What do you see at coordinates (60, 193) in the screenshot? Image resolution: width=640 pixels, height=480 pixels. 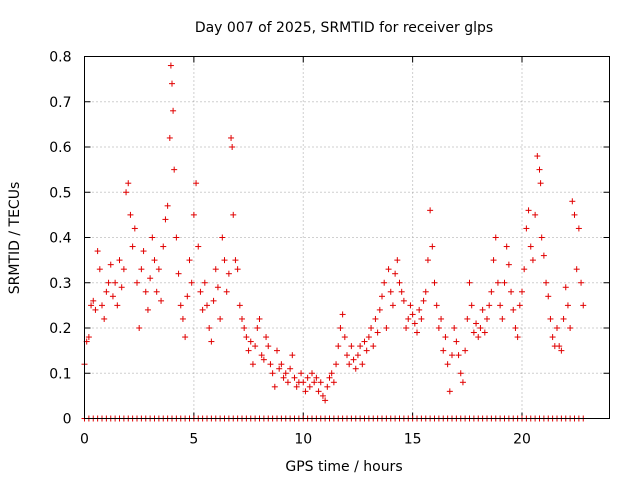 I see `y-tick-label: 0.5` at bounding box center [60, 193].